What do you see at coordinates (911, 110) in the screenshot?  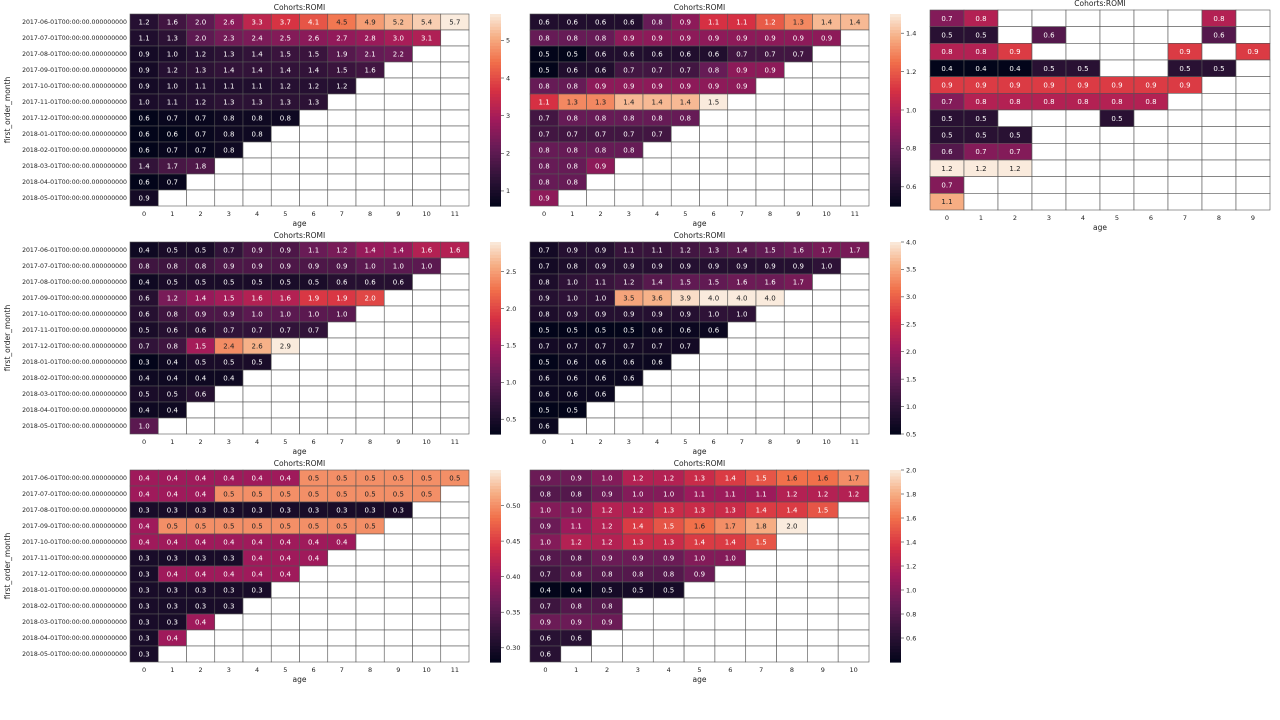 I see `colorbar-tick-label: 1.0` at bounding box center [911, 110].